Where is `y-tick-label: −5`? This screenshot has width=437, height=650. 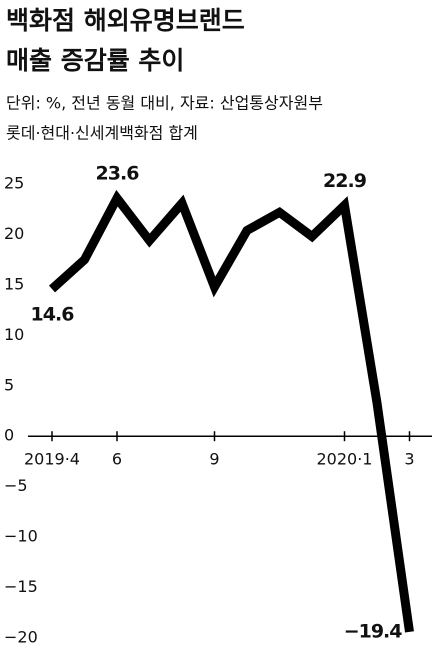
y-tick-label: −5 is located at coordinates (16, 485).